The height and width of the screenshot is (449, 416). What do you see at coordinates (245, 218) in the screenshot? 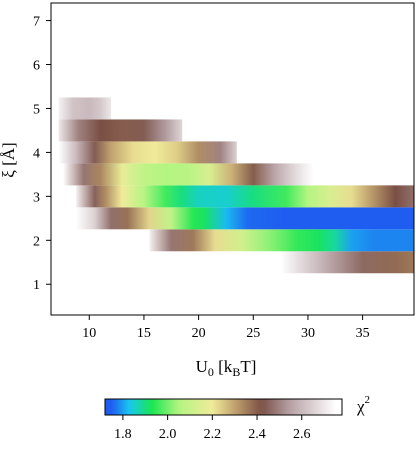
I see `heatmap-row-xi-2.5` at bounding box center [245, 218].